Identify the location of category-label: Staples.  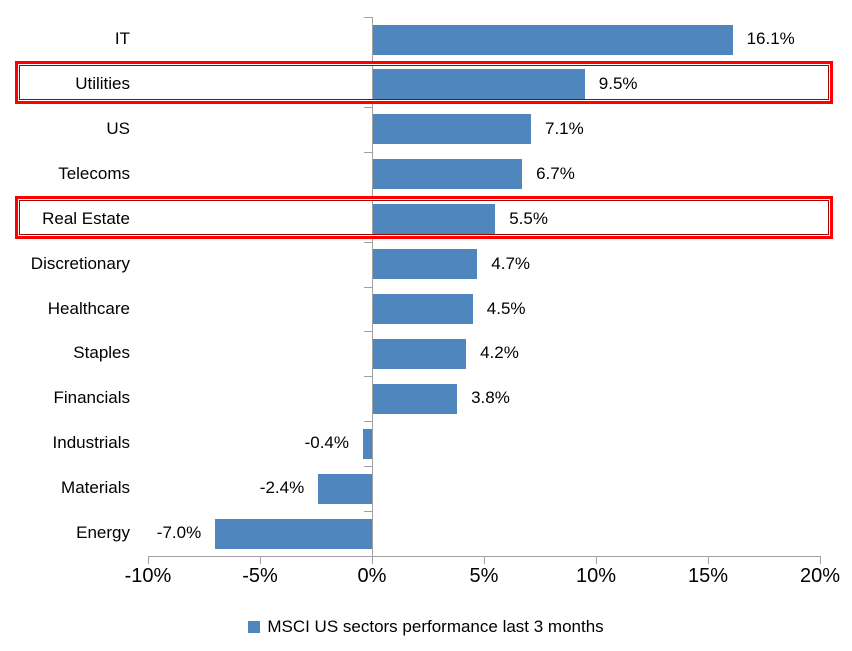
(101, 353).